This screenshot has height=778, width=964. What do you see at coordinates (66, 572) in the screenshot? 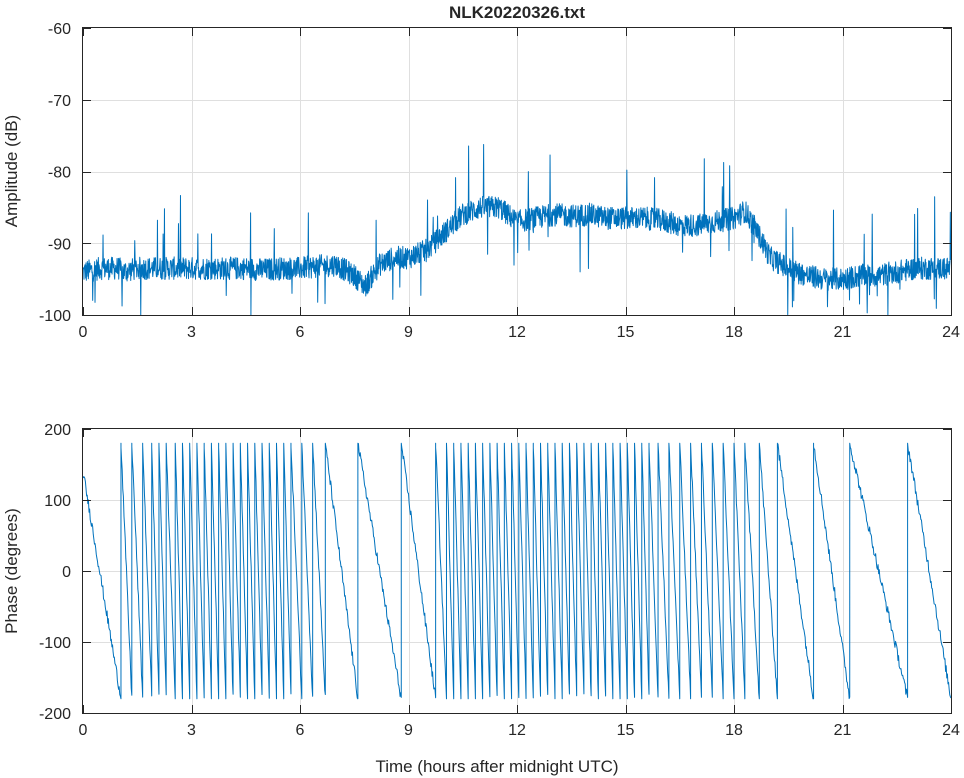
I see `y-tick-label: 0` at bounding box center [66, 572].